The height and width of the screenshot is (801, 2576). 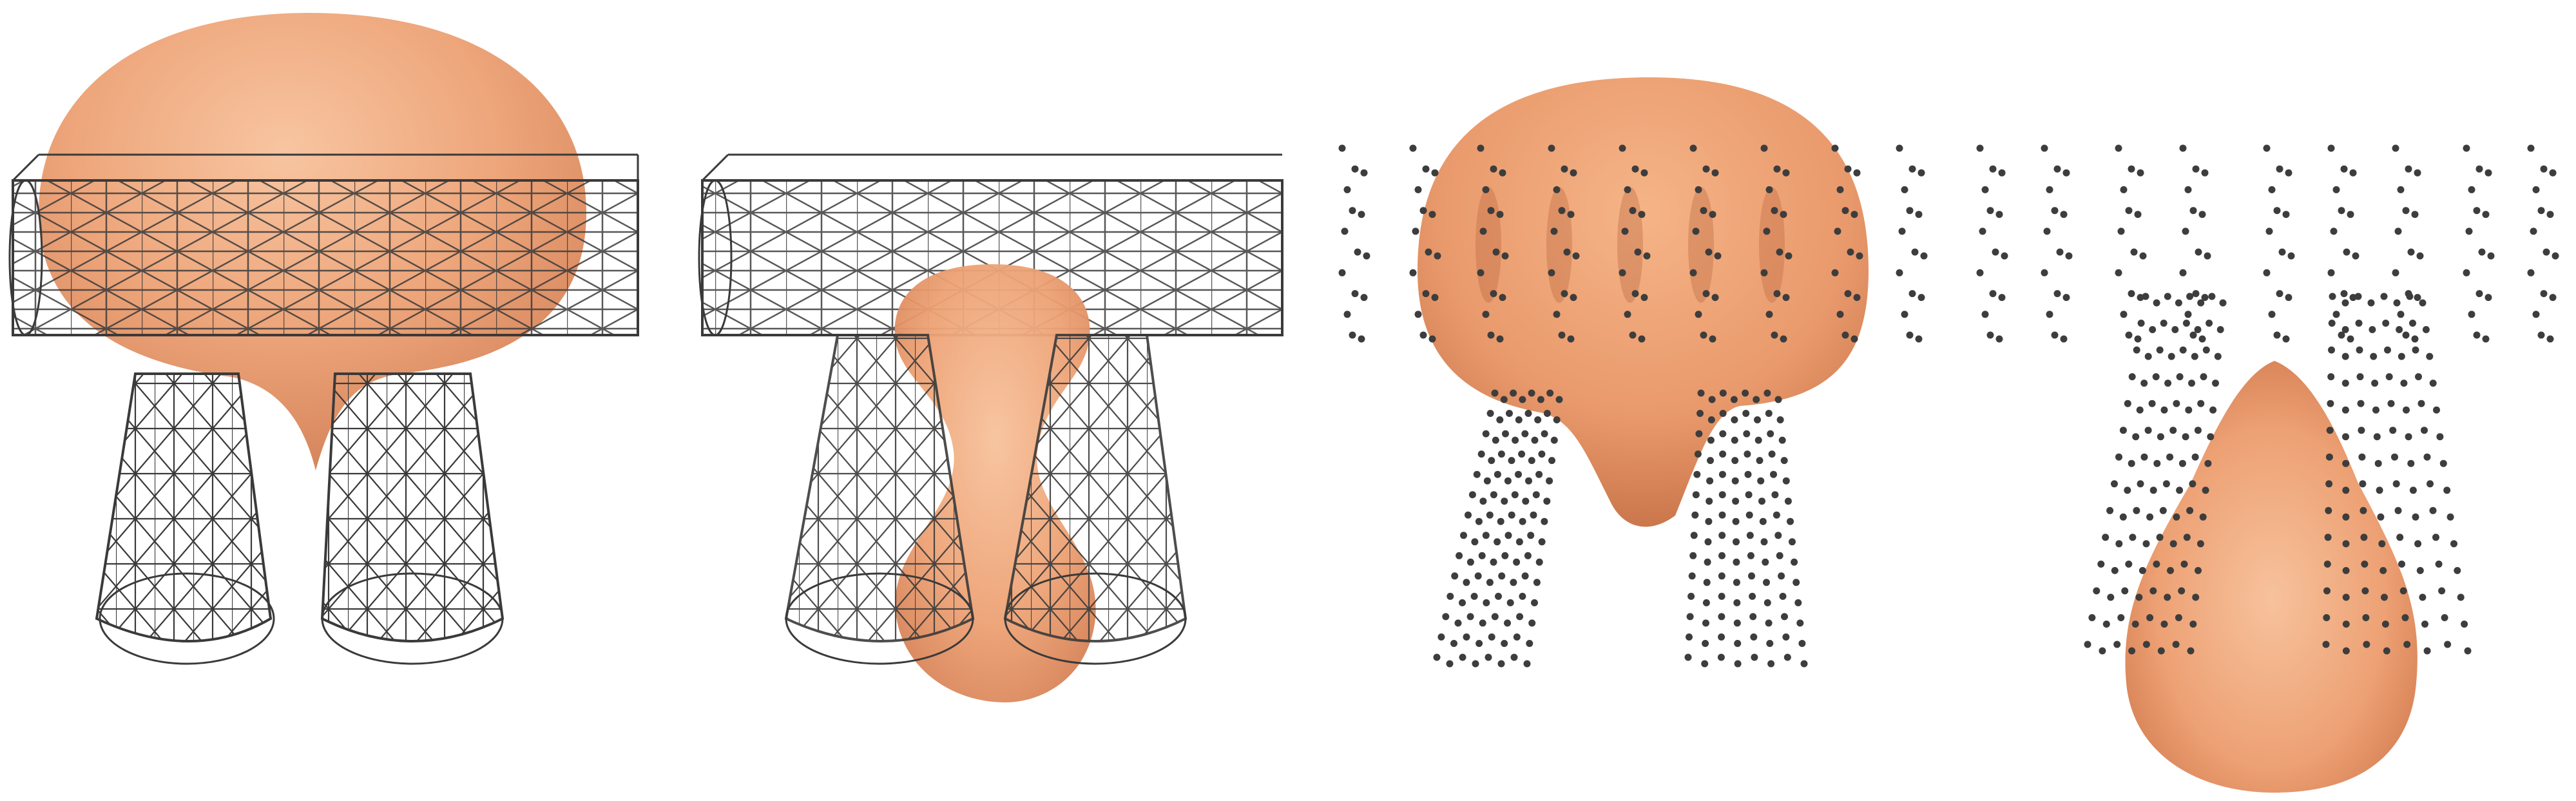 What do you see at coordinates (879, 499) in the screenshot?
I see `left-vertical-mesh-cylinder` at bounding box center [879, 499].